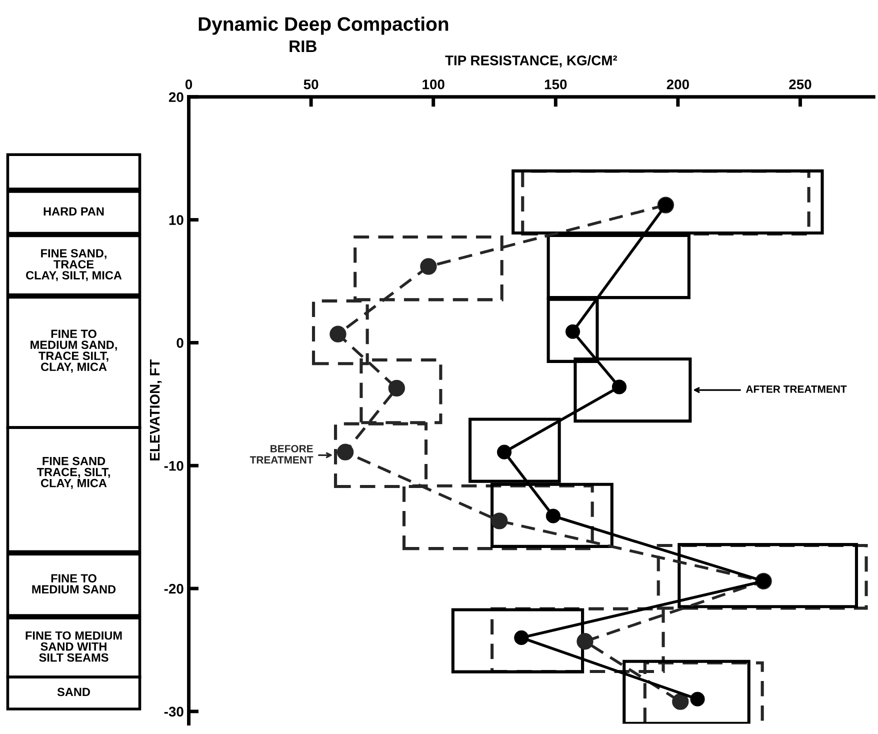 The image size is (878, 734). I want to click on x-tick-label: 250, so click(800, 84).